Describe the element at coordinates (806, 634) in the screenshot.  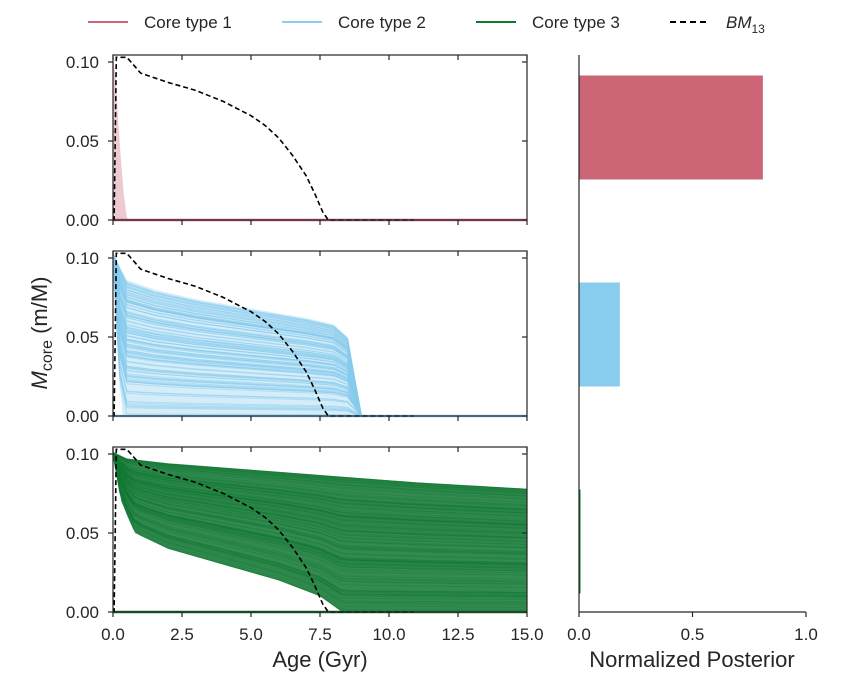
I see `bar-x-tick-label: 1.0` at that location.